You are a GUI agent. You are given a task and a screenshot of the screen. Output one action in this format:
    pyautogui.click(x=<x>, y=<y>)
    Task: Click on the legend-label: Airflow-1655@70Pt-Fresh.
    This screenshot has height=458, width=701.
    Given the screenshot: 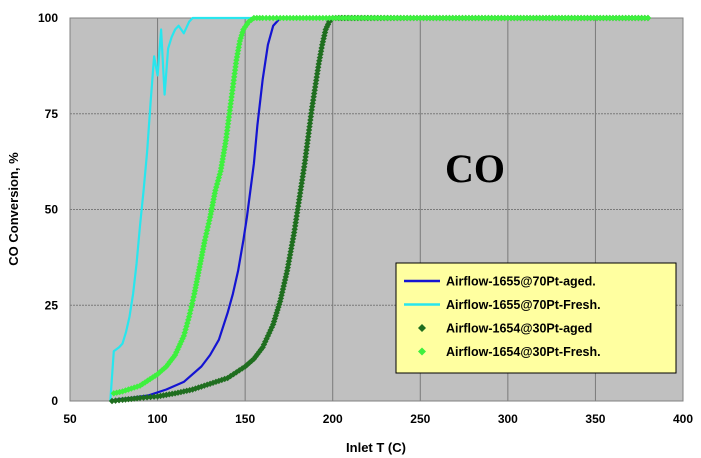 What is the action you would take?
    pyautogui.click(x=523, y=305)
    